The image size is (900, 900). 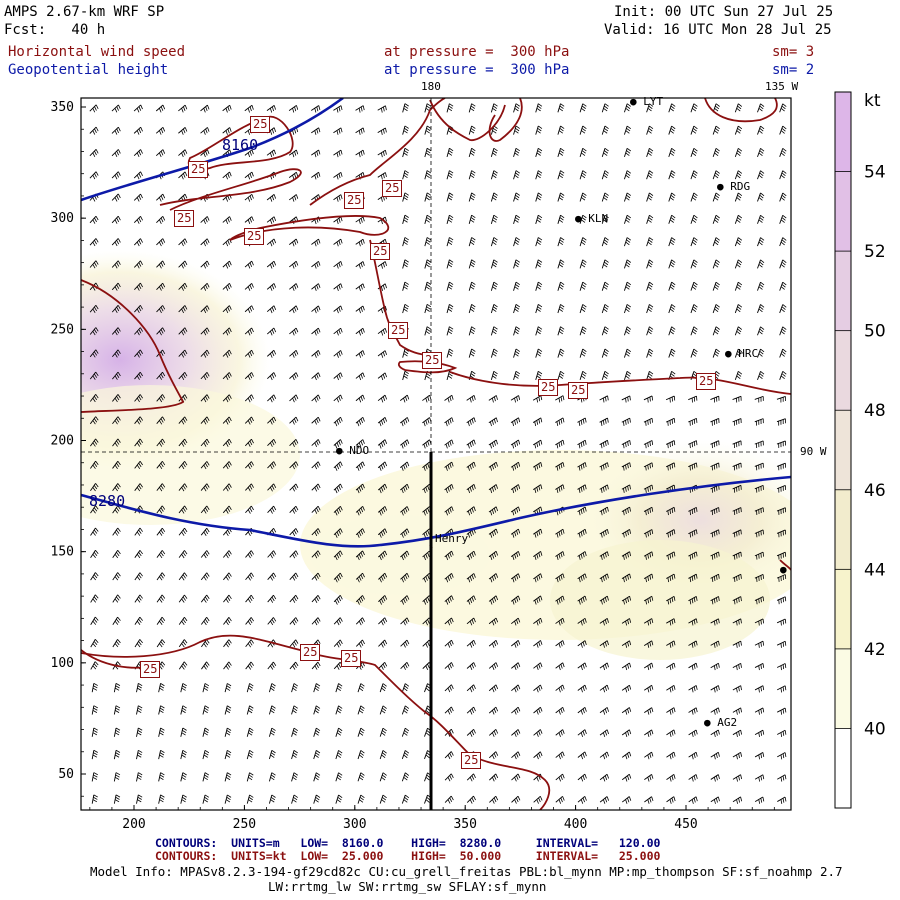 What do you see at coordinates (353, 450) in the screenshot?
I see `station-ndo: ● NDO` at bounding box center [353, 450].